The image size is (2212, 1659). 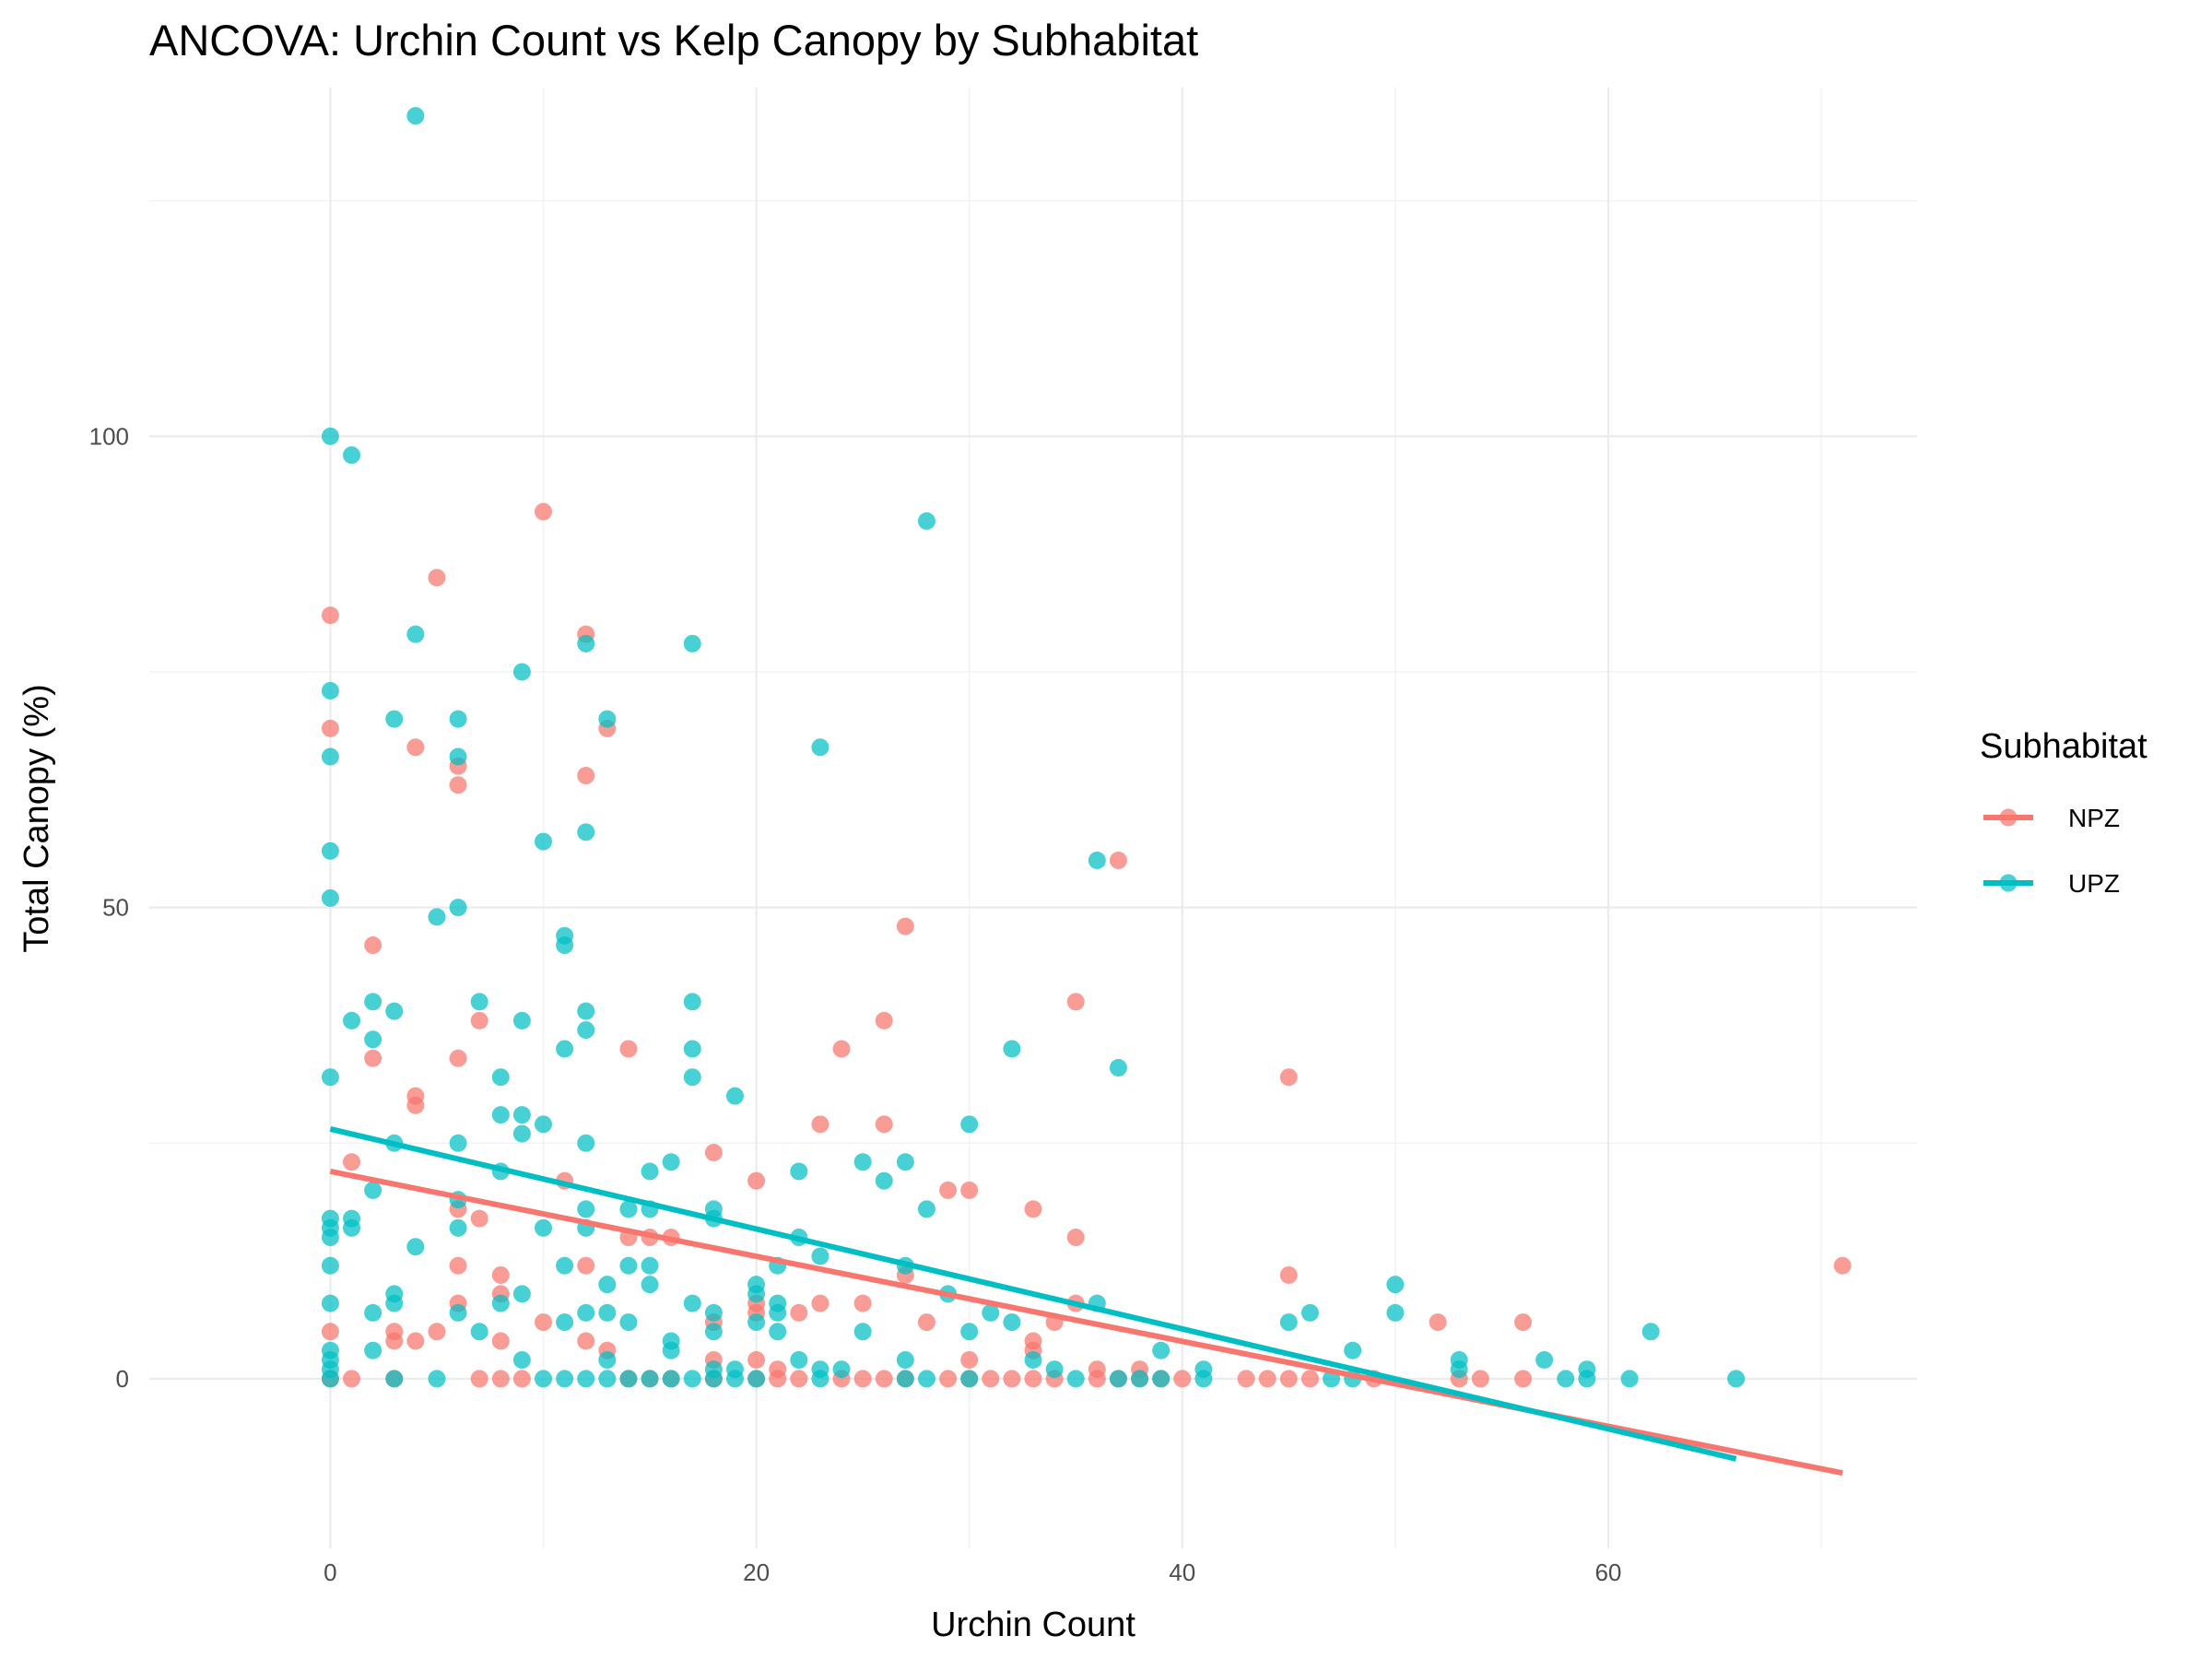 What do you see at coordinates (115, 908) in the screenshot?
I see `y-tick-label: 50` at bounding box center [115, 908].